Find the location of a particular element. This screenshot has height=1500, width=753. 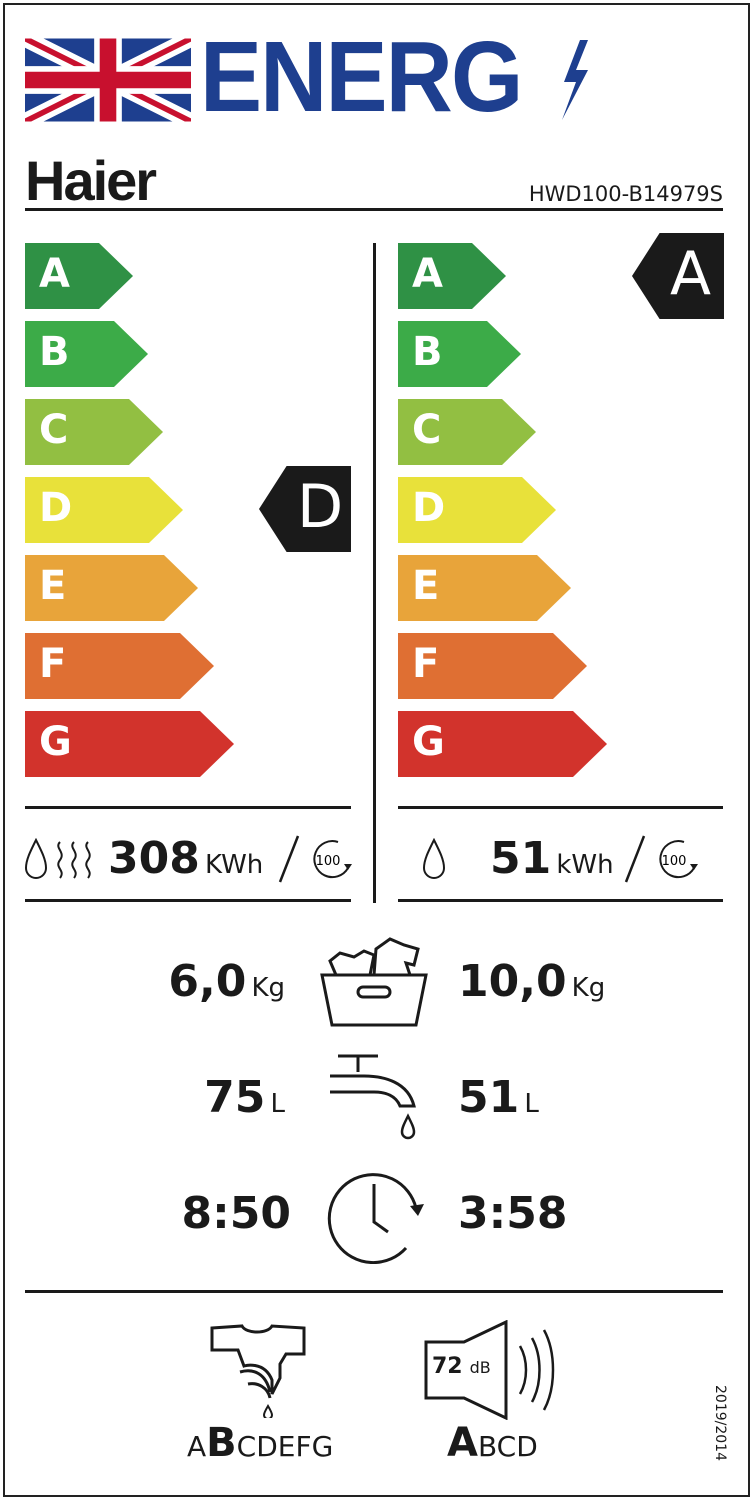

water-tap-icon is located at coordinates (373, 1097).